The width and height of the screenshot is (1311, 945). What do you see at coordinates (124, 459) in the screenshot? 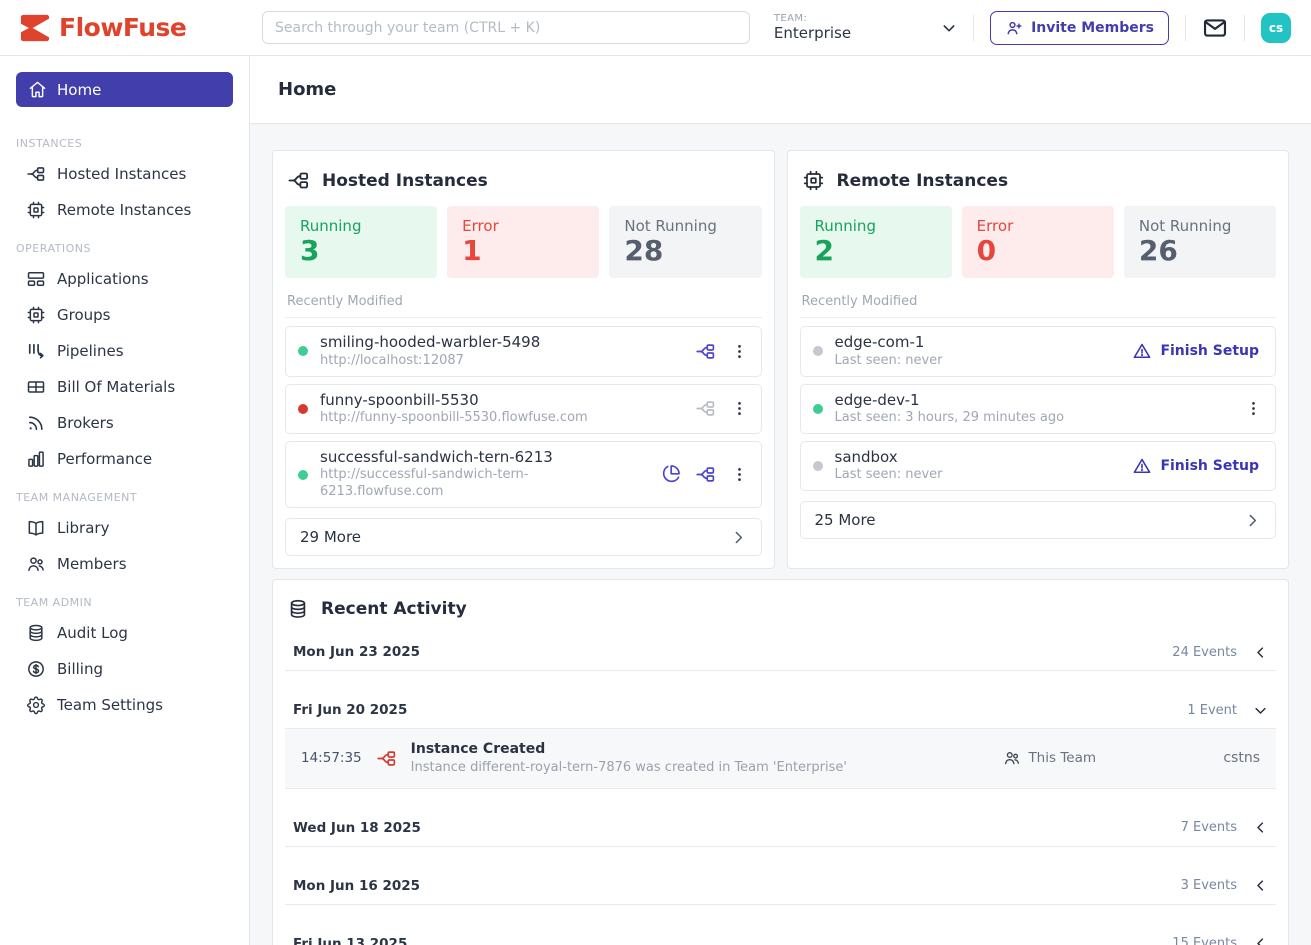
I see `sidebar-item-performance: Performance` at bounding box center [124, 459].